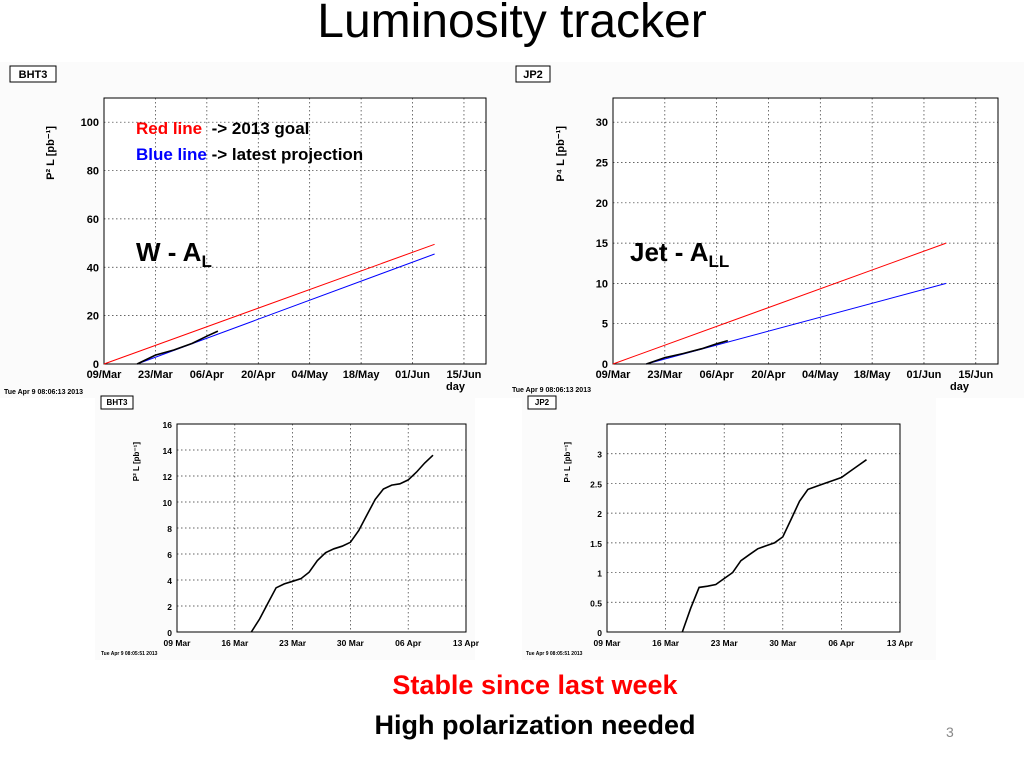 This screenshot has height=768, width=1024. I want to click on y-tick-label: 5, so click(605, 325).